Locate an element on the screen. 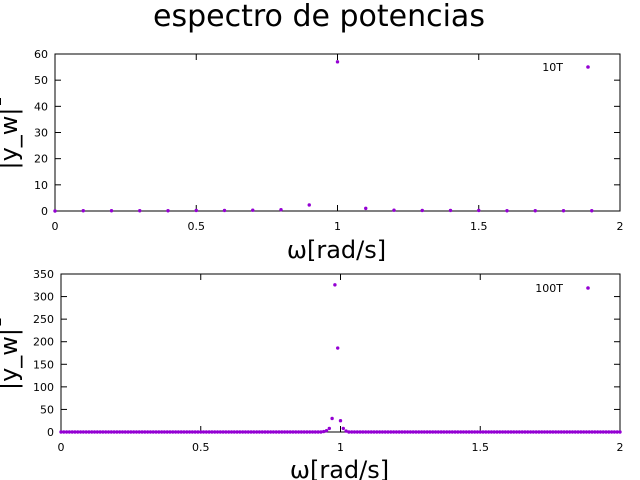 The width and height of the screenshot is (640, 480). y-axis-label: |y_w|¯ is located at coordinates (11, 132).